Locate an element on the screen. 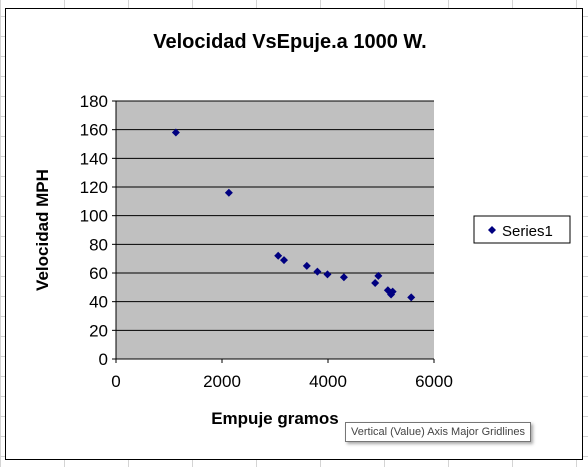 The height and width of the screenshot is (467, 588). y-tick-label: 60 is located at coordinates (98, 273).